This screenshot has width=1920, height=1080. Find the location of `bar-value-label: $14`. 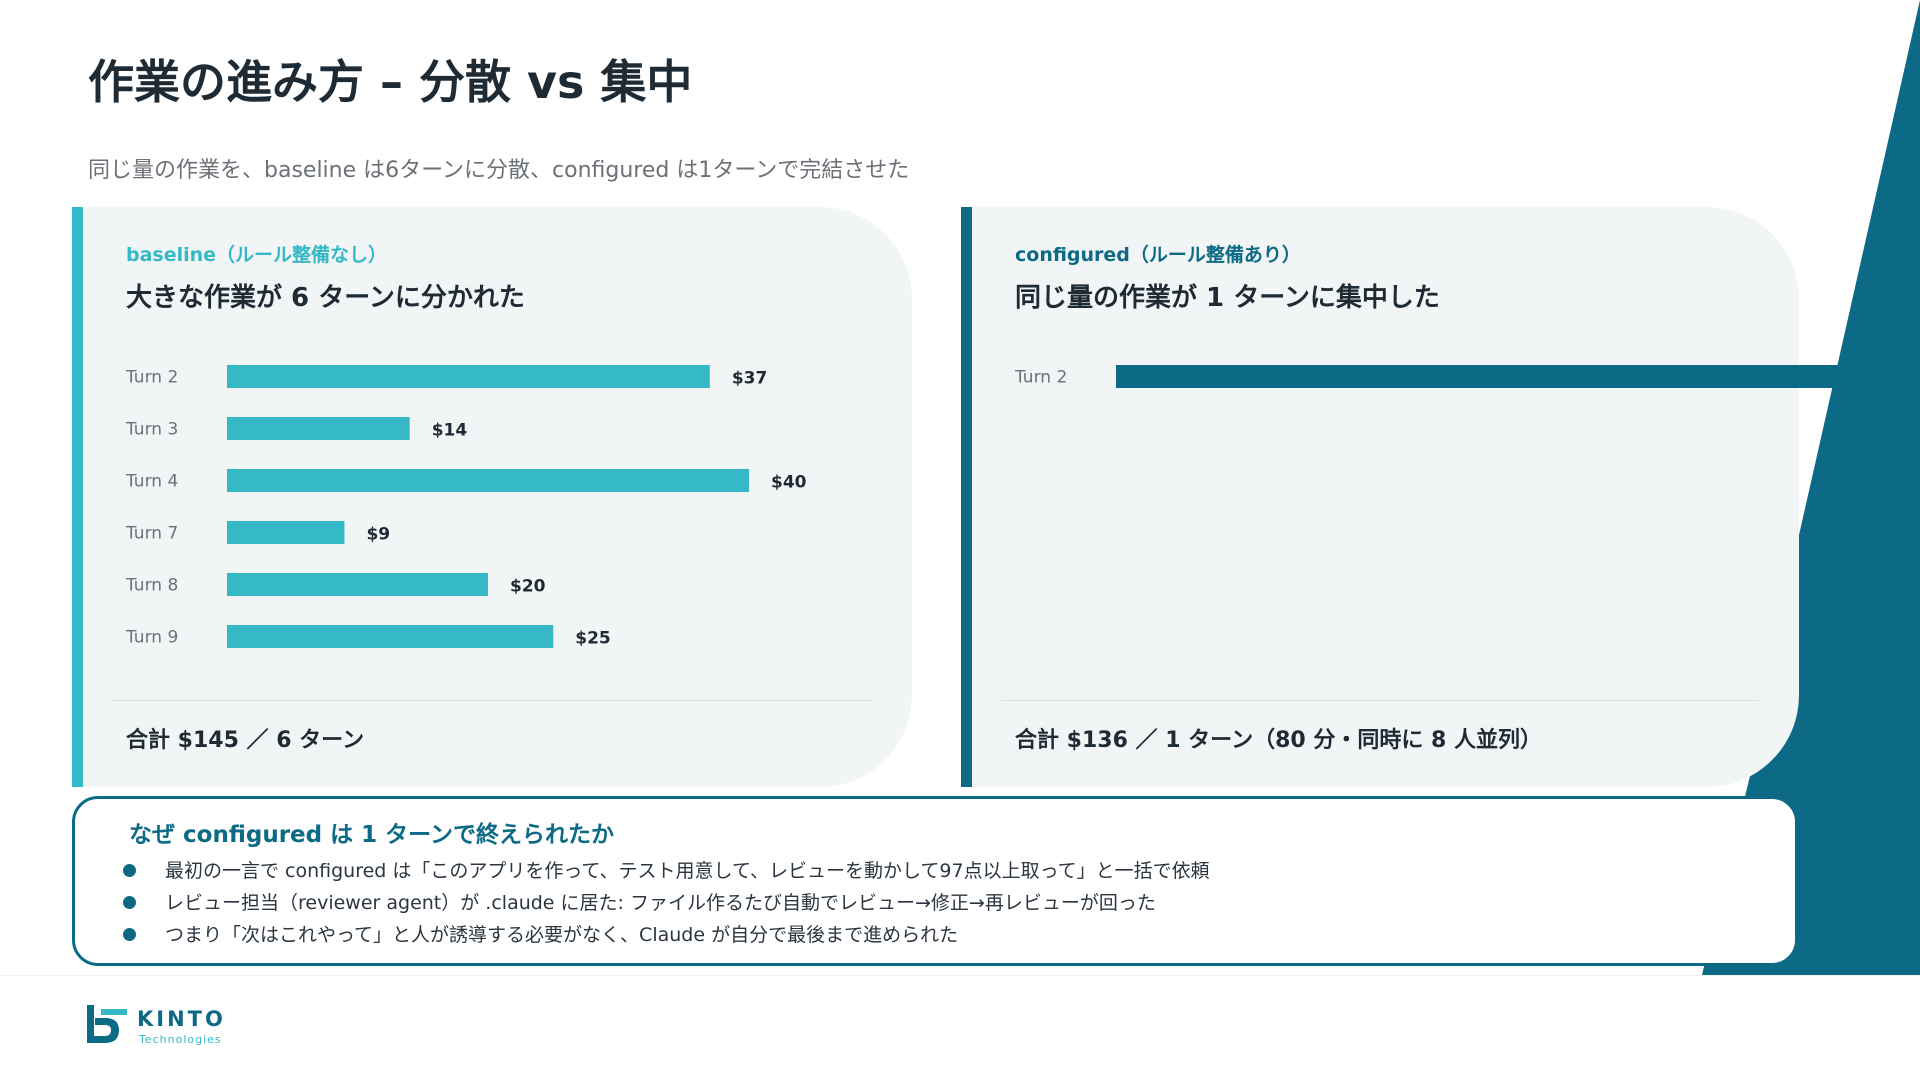

bar-value-label: $14 is located at coordinates (450, 431).